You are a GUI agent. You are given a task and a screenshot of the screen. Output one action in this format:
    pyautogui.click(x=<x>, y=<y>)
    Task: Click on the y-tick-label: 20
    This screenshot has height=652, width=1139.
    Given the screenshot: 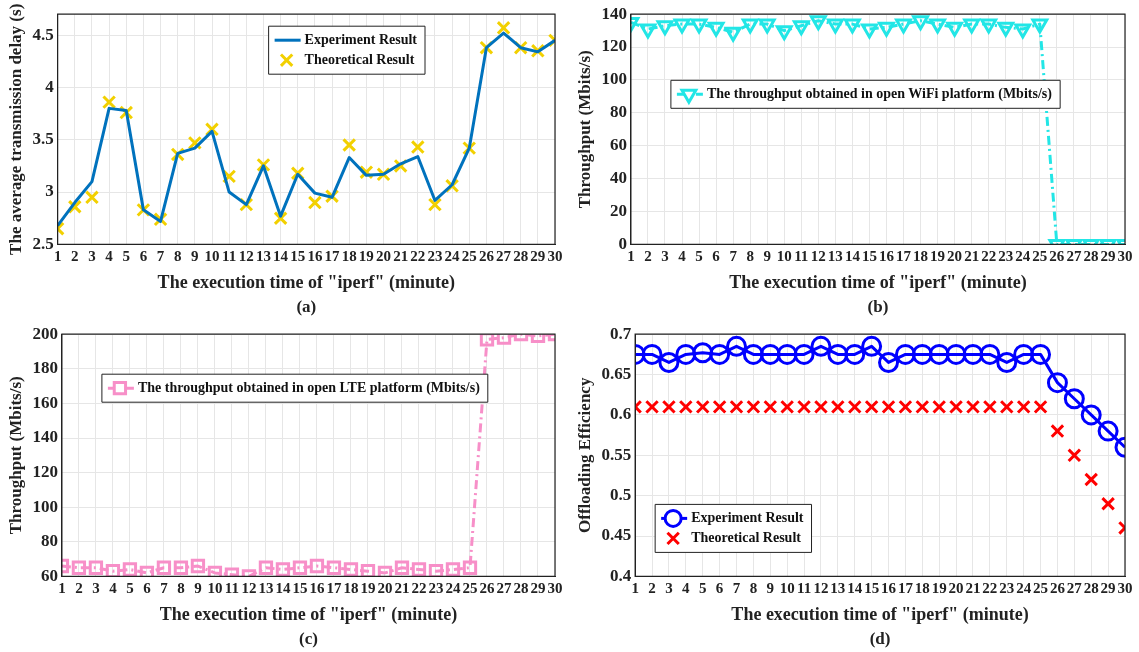 What is the action you would take?
    pyautogui.click(x=618, y=210)
    